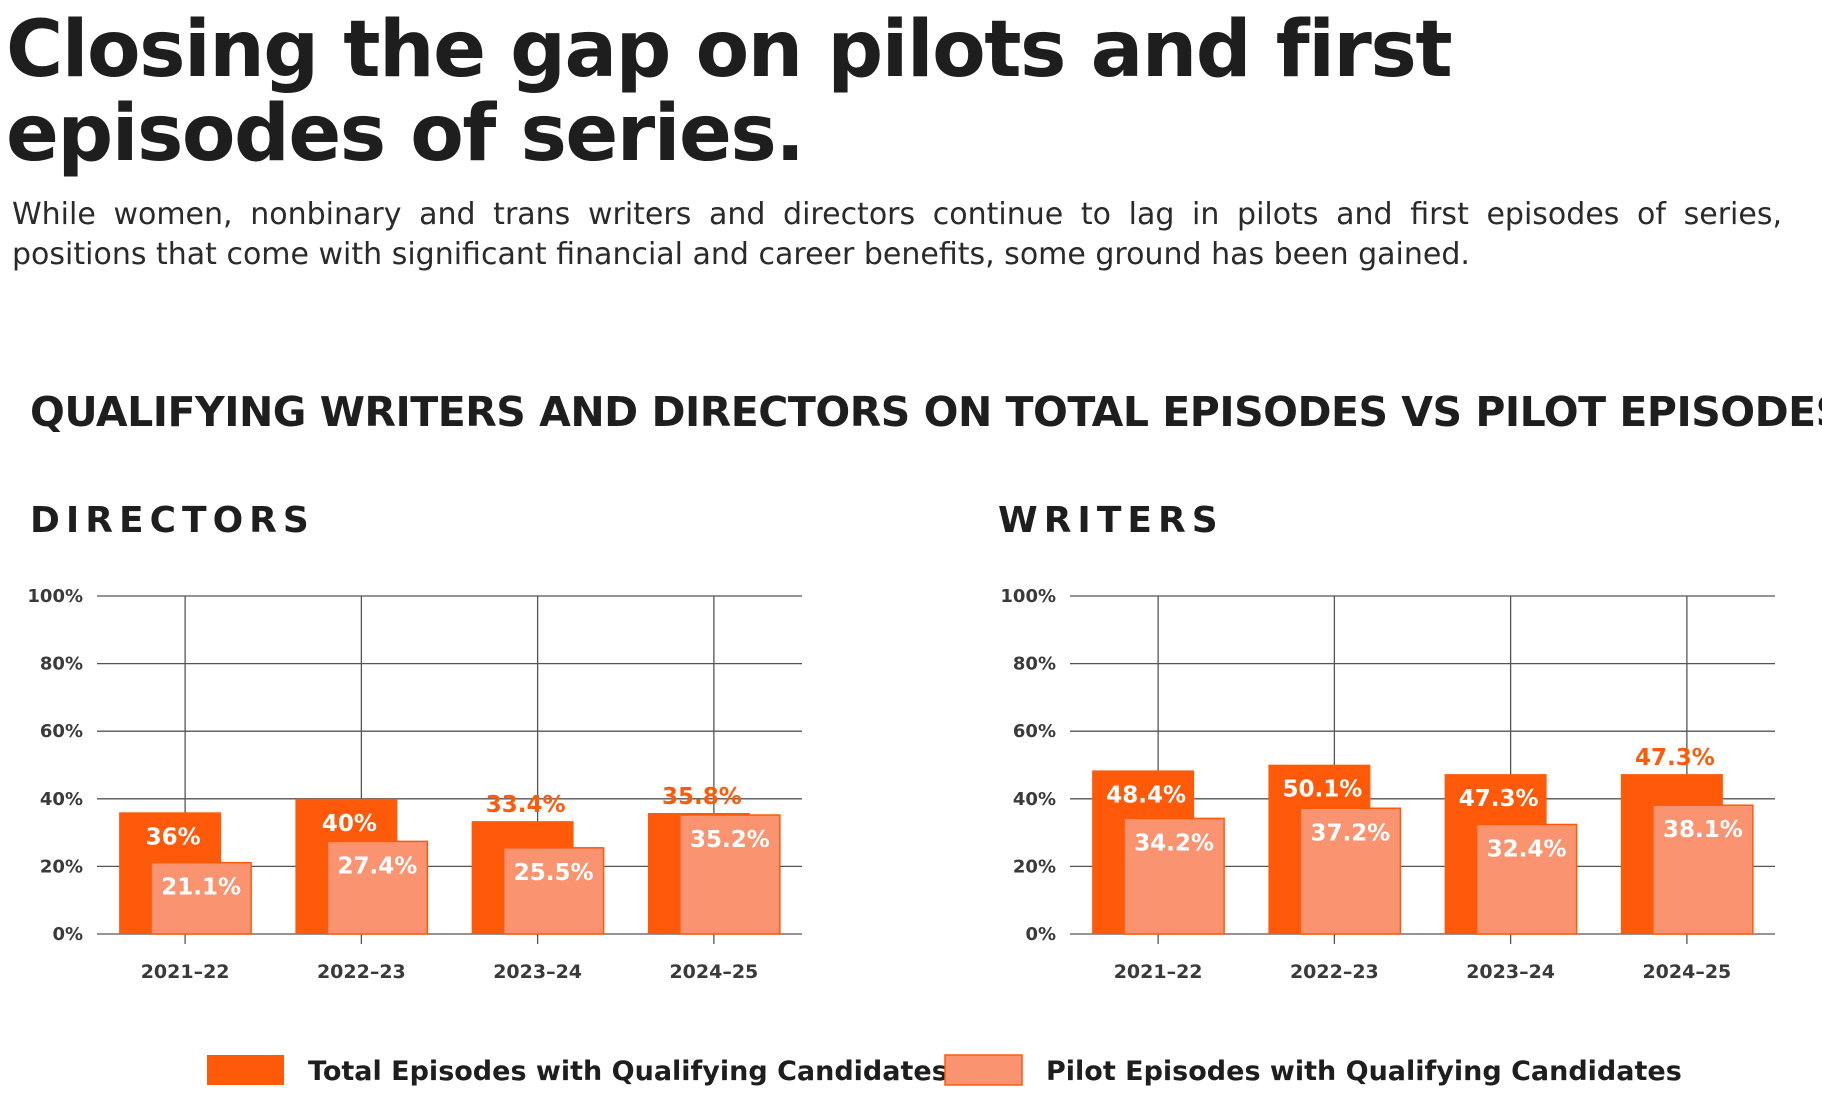 This screenshot has width=1822, height=1106. I want to click on data-label-pilot: 25.5%, so click(554, 873).